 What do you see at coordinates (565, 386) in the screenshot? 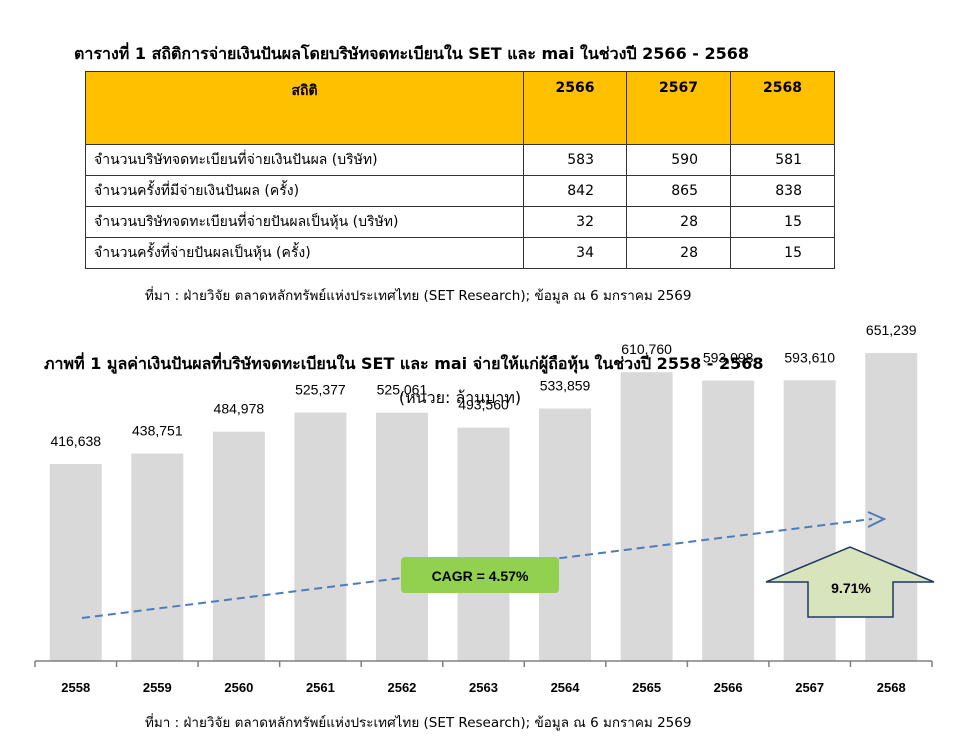
I see `value-label-2564: 533,859` at bounding box center [565, 386].